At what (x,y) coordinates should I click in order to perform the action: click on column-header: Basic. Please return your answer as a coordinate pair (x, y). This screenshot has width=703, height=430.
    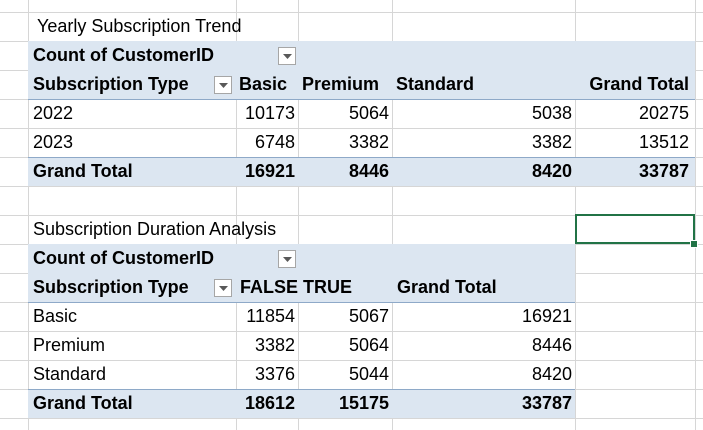
    Looking at the image, I should click on (263, 84).